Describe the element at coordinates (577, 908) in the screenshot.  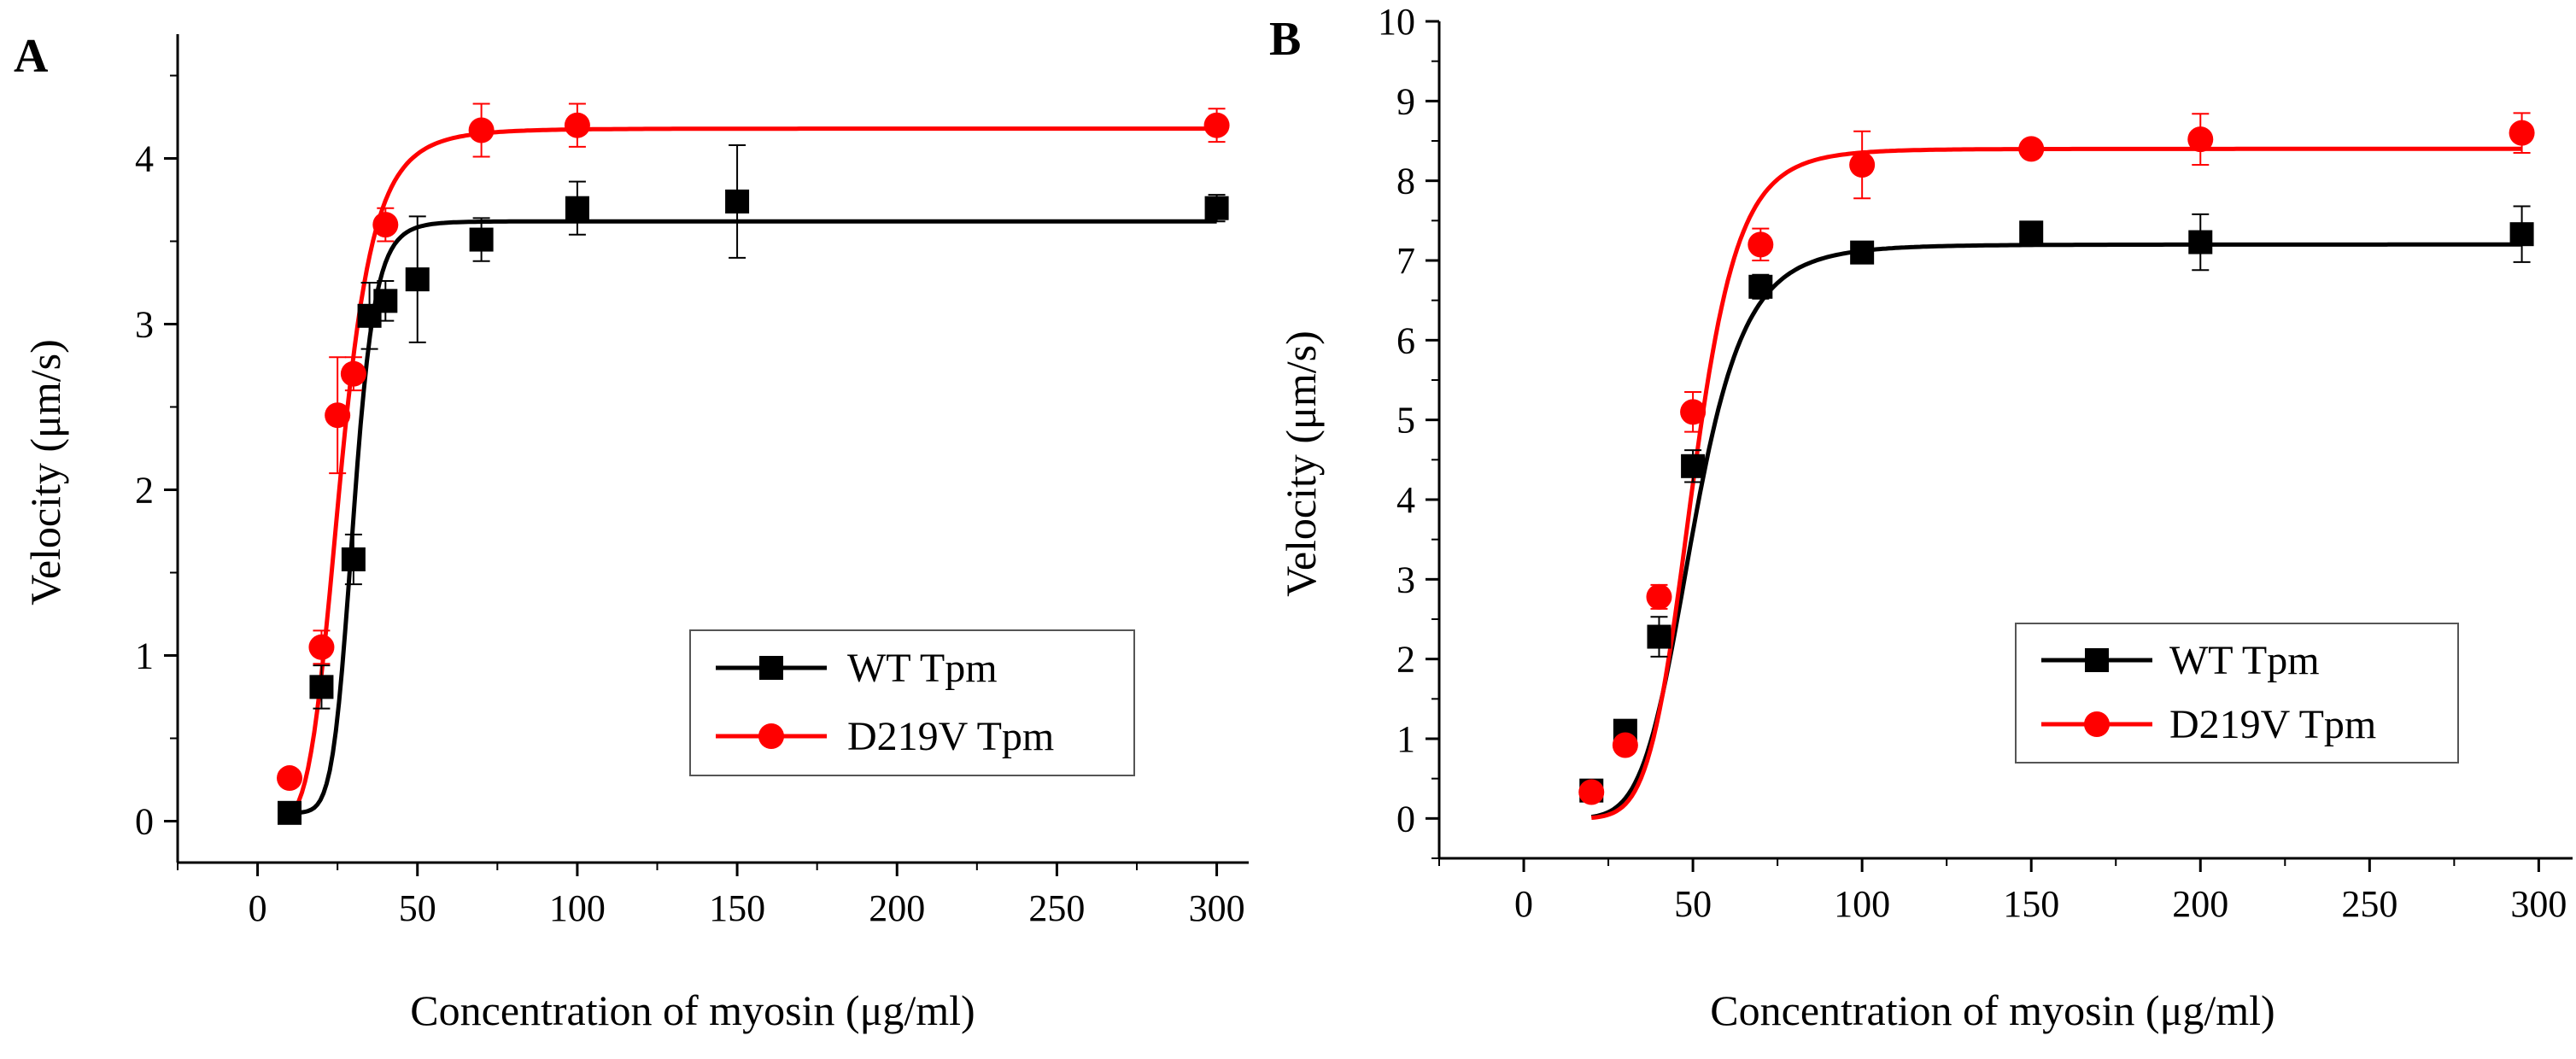
I see `x-tick-label-a: 100` at that location.